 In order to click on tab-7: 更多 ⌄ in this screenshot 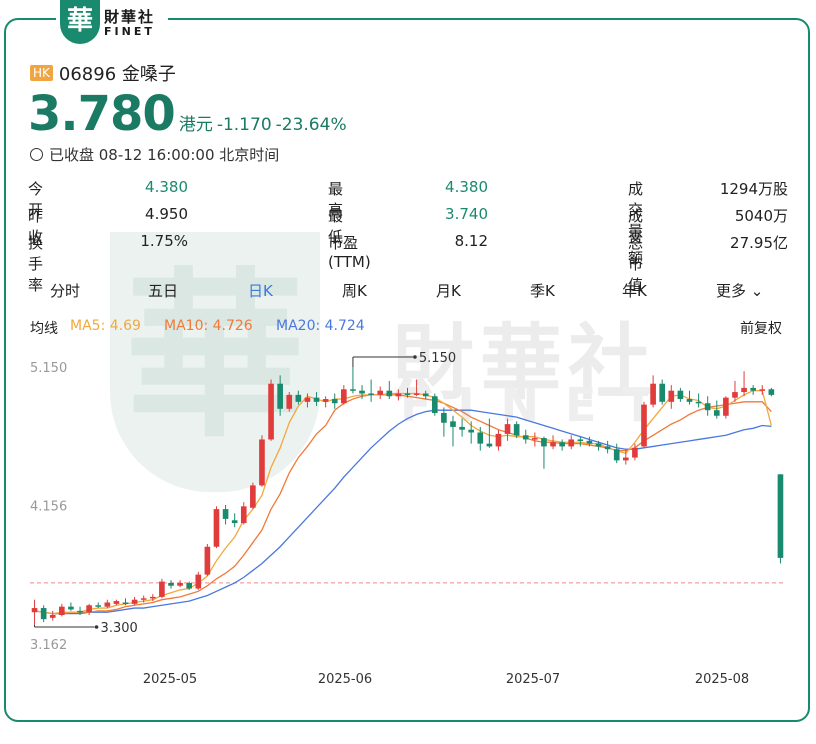, I will do `click(740, 291)`.